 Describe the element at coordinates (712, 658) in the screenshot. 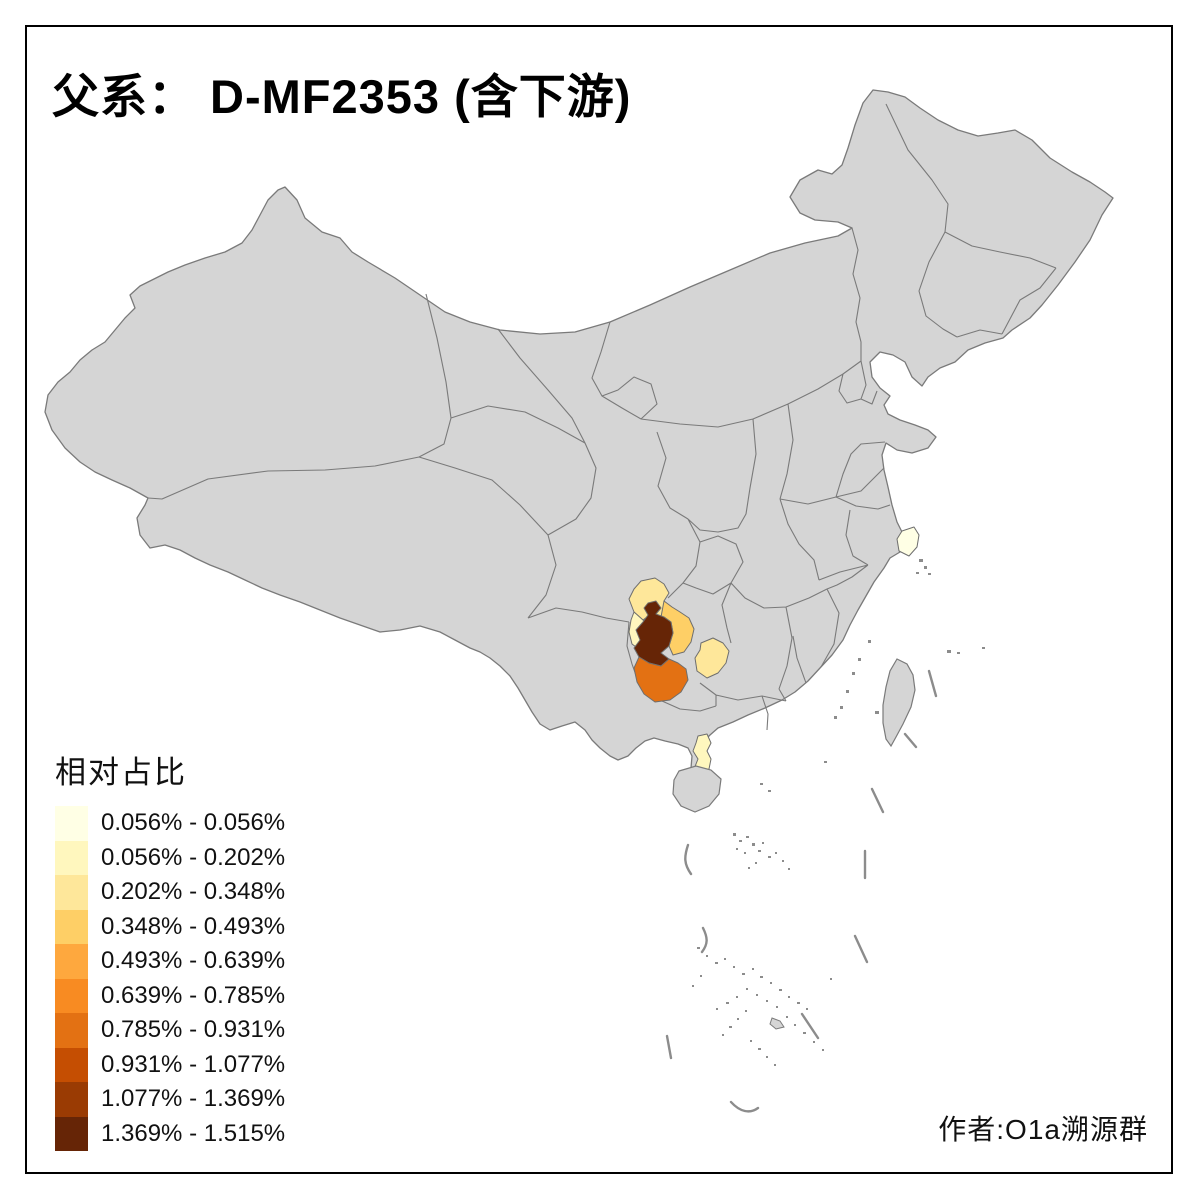

I see `region-west-hunan-east-guizhou` at that location.